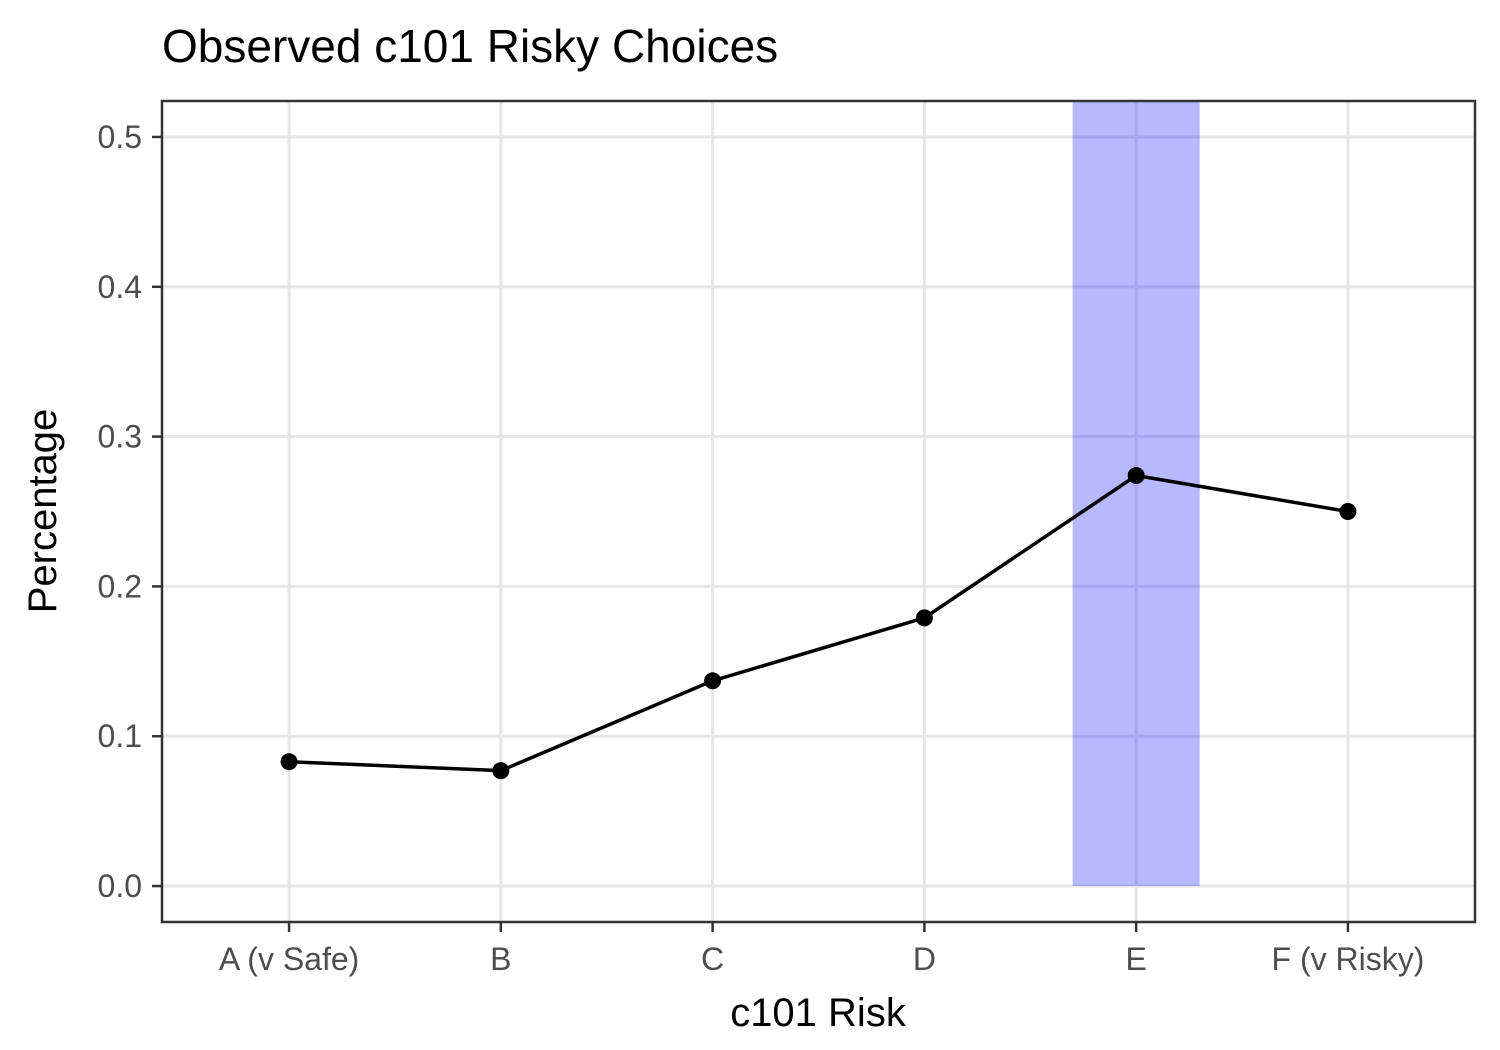 This screenshot has width=1500, height=1050. What do you see at coordinates (818, 1013) in the screenshot?
I see `x-axis-title: c101 Risk` at bounding box center [818, 1013].